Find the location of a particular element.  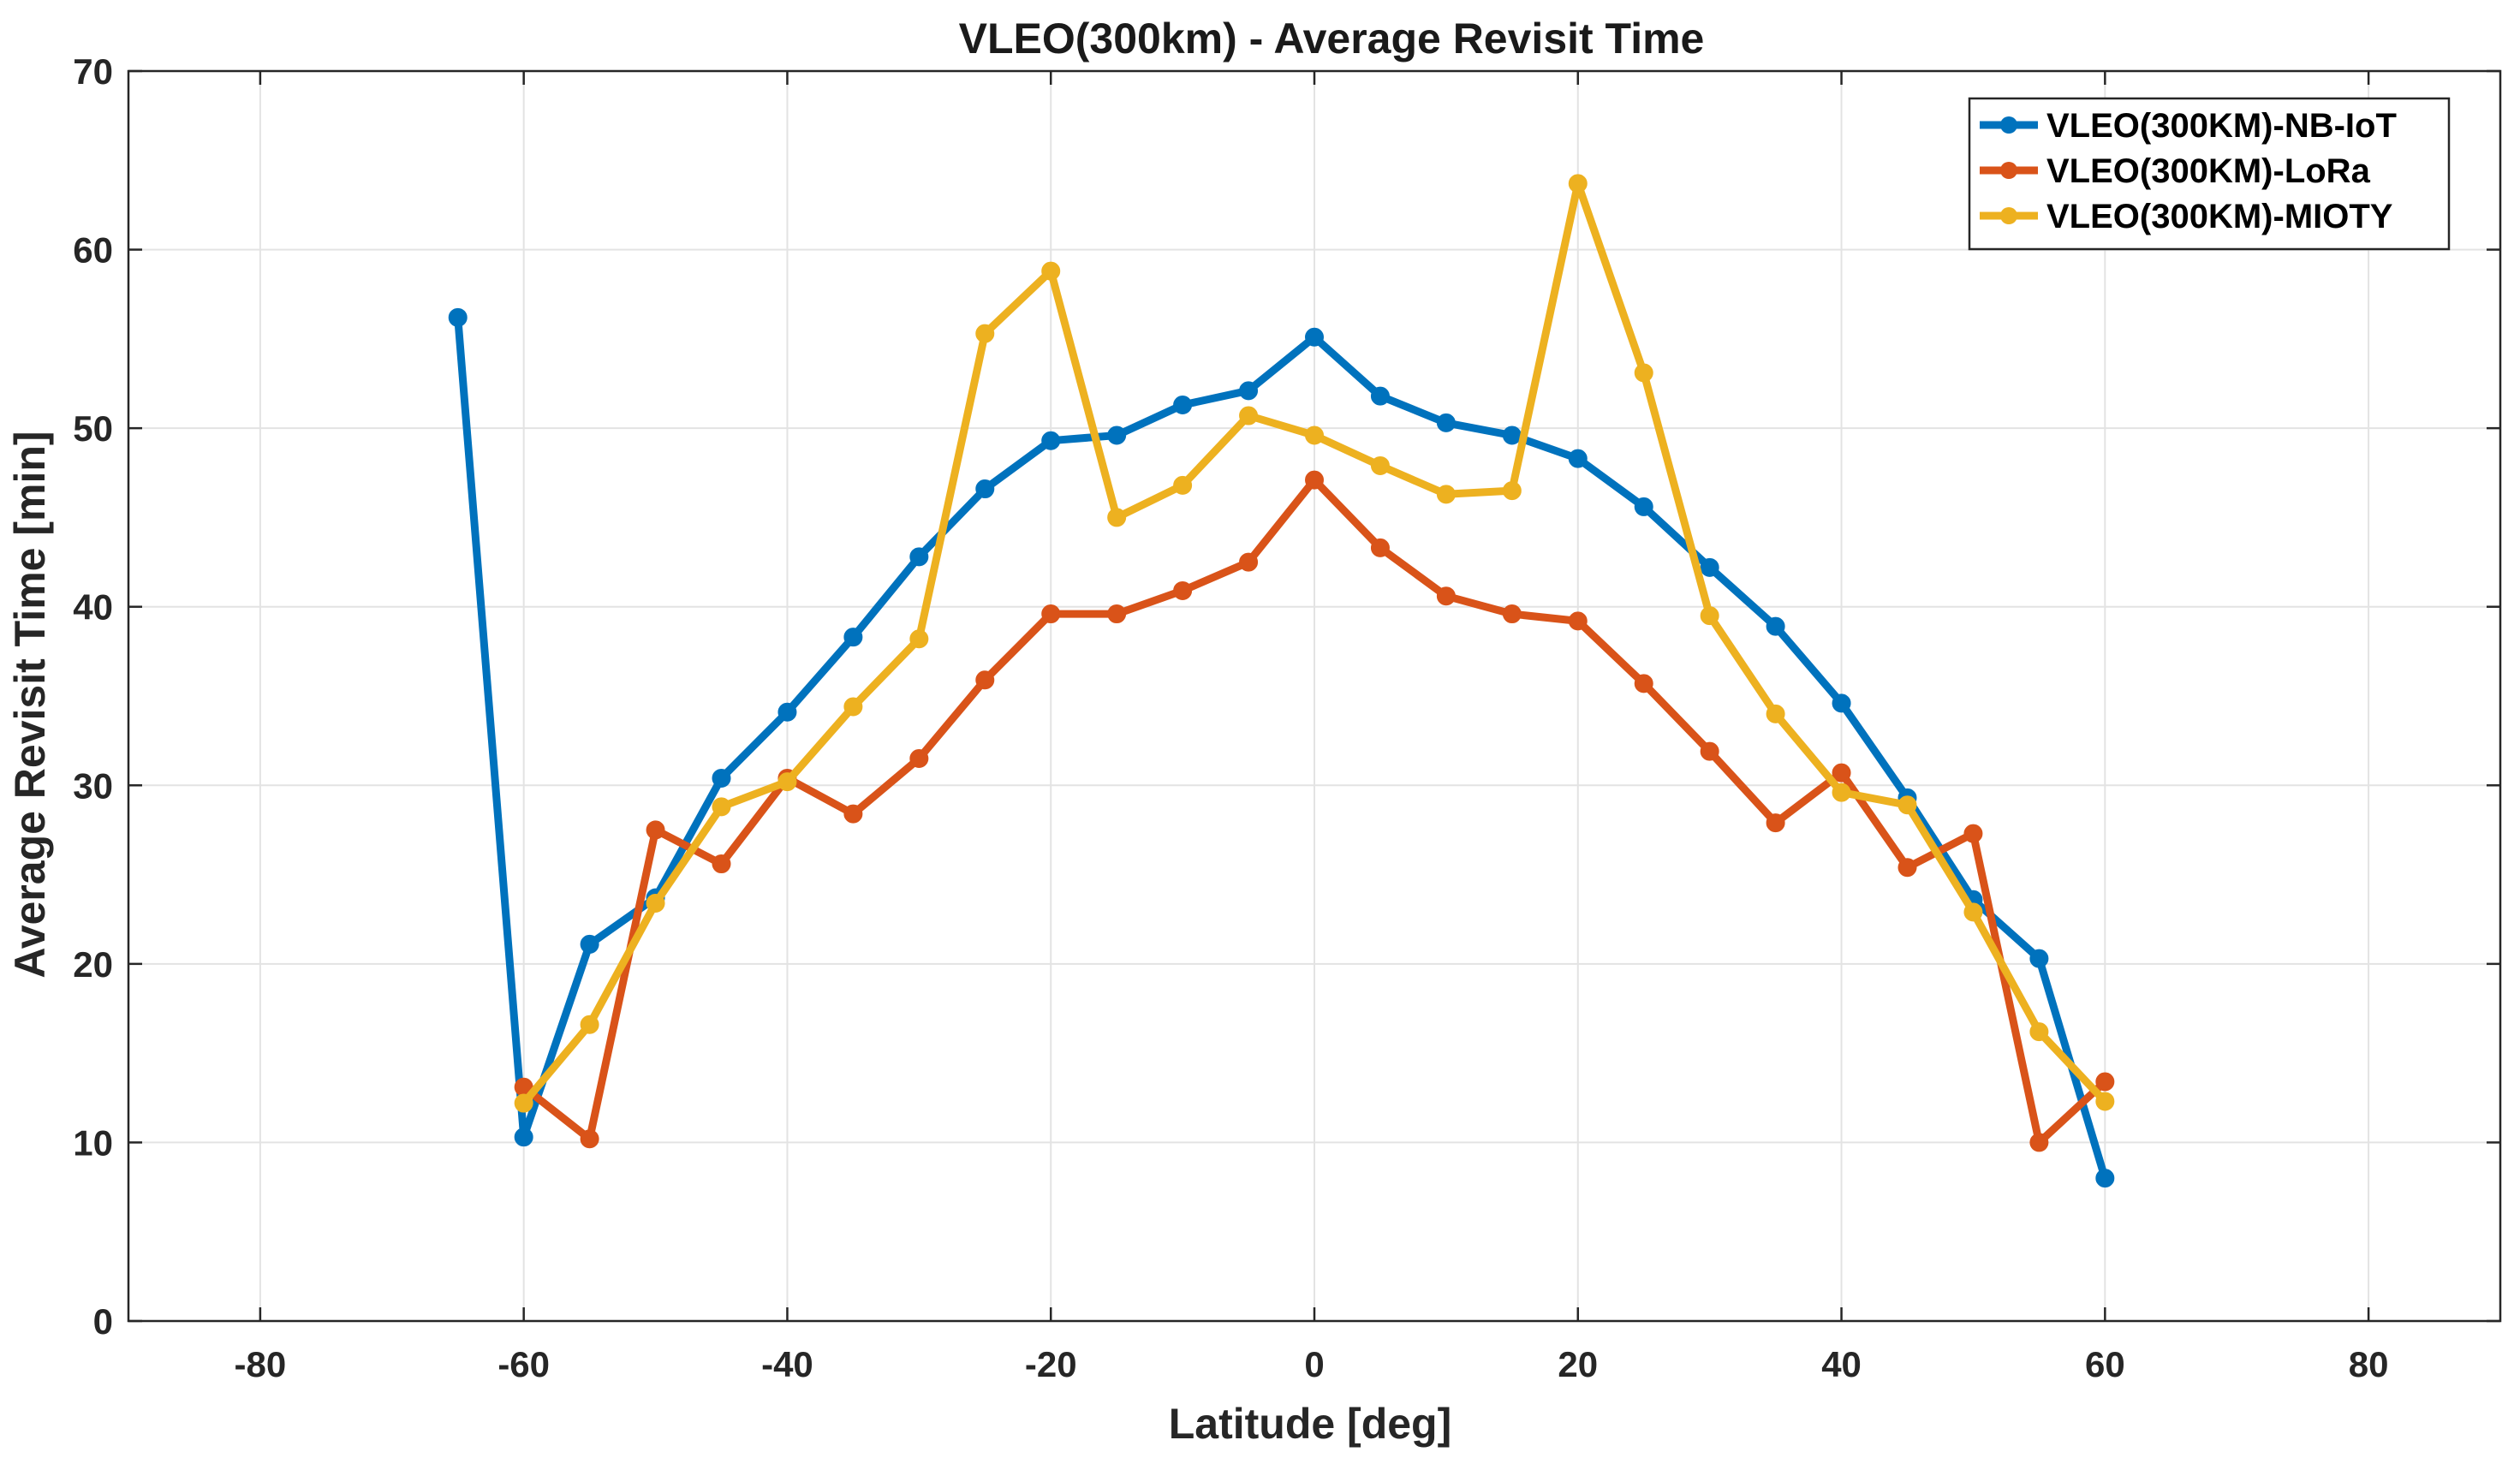

y-ticks: 0 10 20 30 40 50 60 70 is located at coordinates (93, 696).